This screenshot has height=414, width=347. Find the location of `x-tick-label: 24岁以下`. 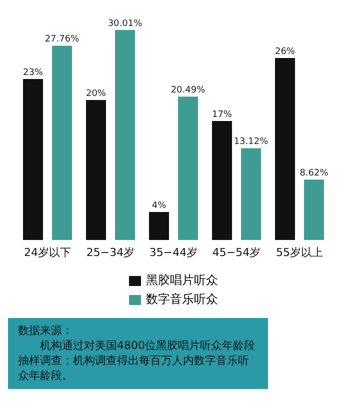

x-tick-label: 24岁以下 is located at coordinates (47, 252).